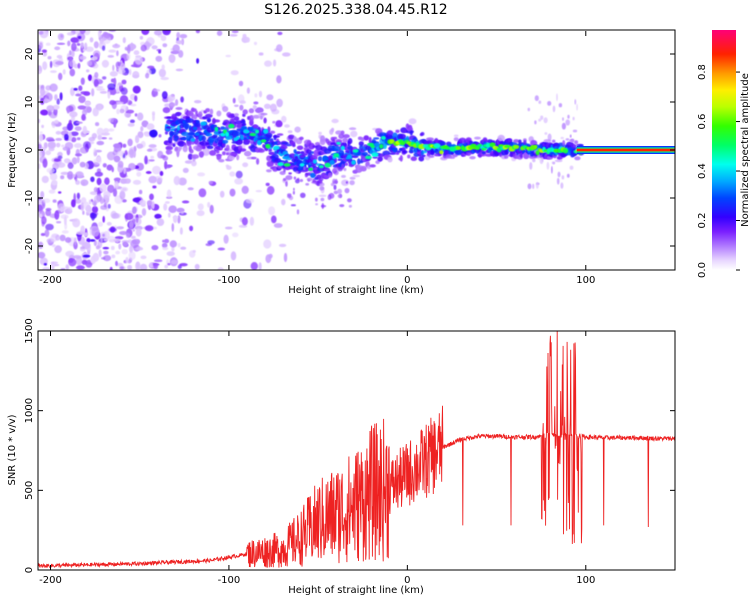  What do you see at coordinates (29, 410) in the screenshot?
I see `y-tick-label: 1000` at bounding box center [29, 410].